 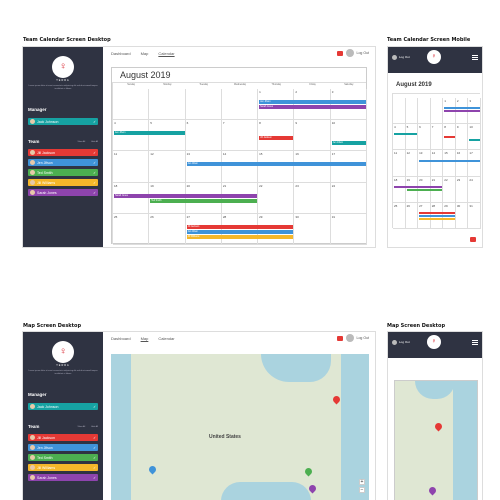 I want to click on show-all-link: Show All, so click(x=81, y=427).